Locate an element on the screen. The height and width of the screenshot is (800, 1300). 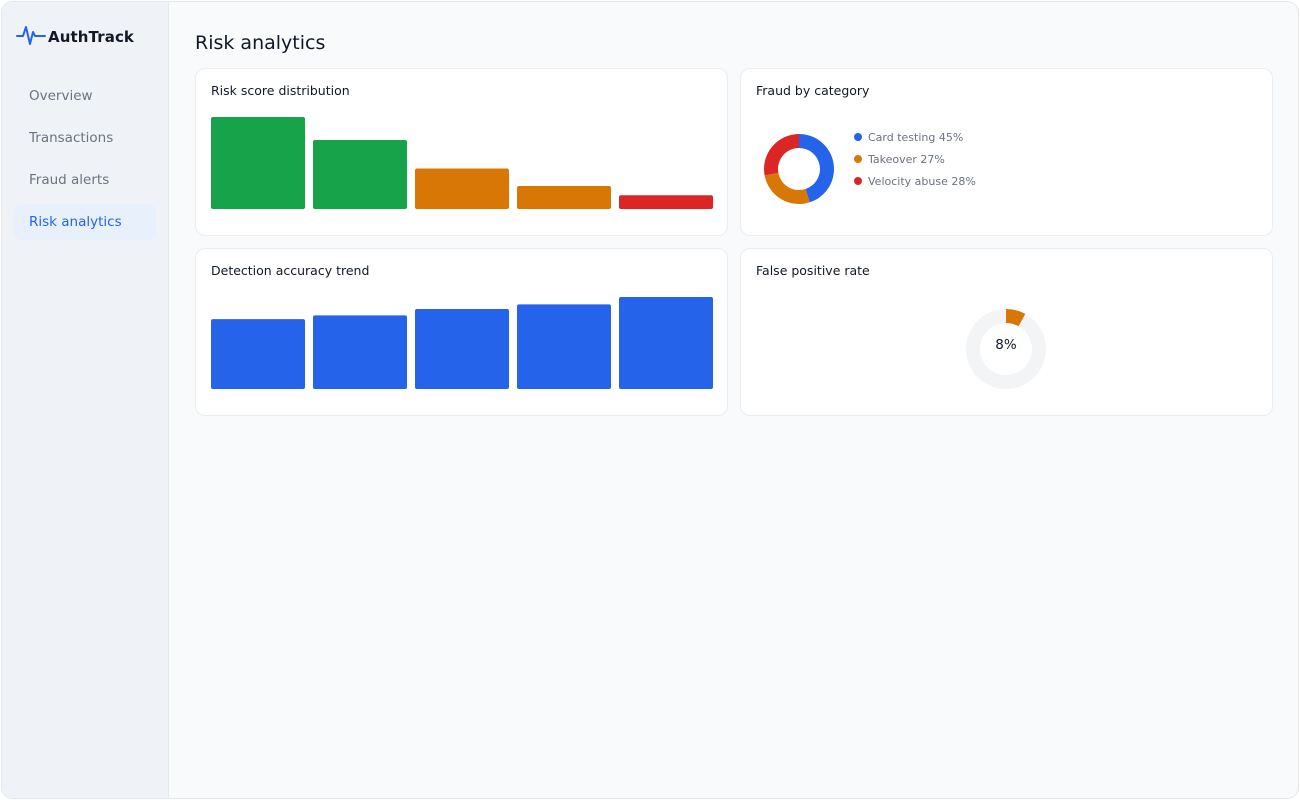
detection-trend-chart is located at coordinates (462, 343).